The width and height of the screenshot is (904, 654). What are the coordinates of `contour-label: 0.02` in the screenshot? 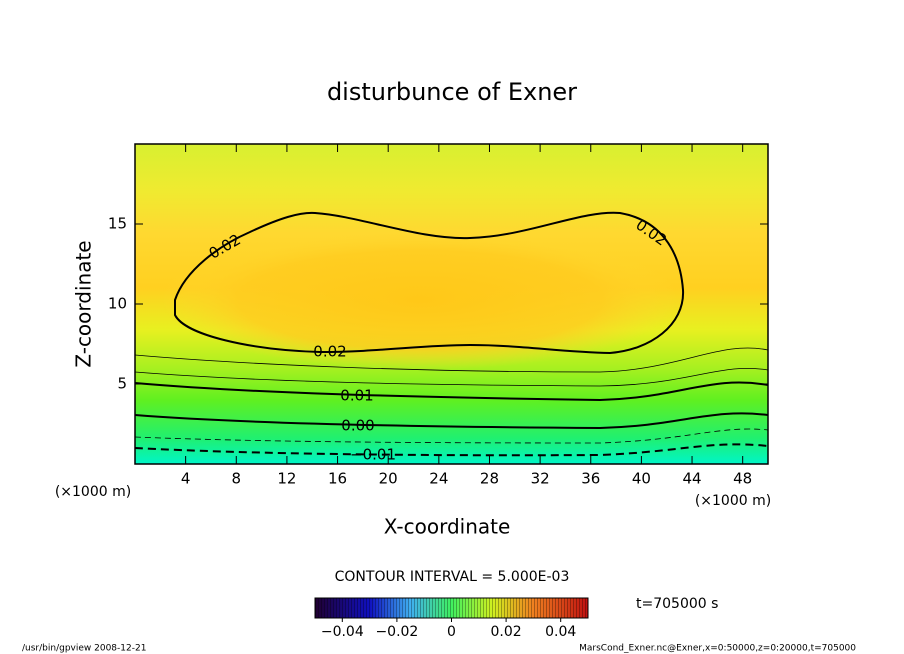 It's located at (329, 352).